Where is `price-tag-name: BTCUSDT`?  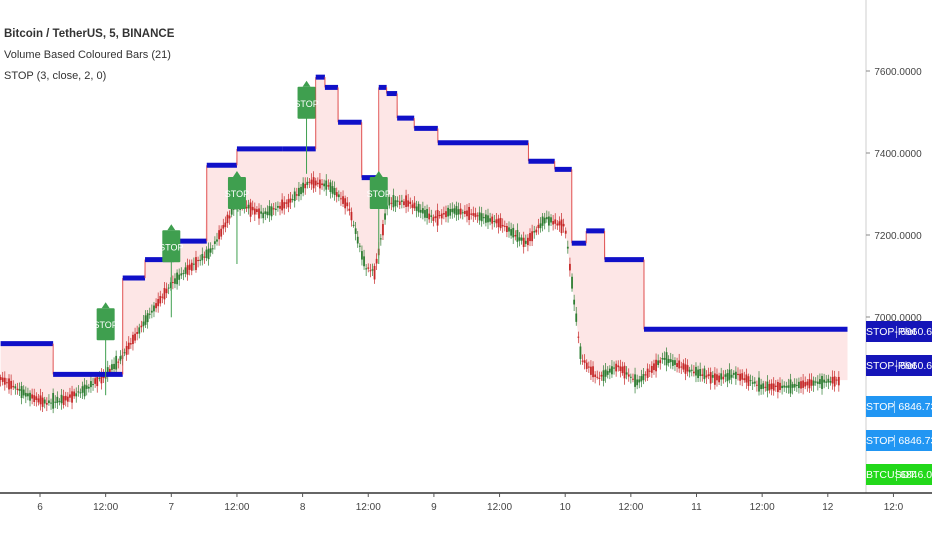 price-tag-name: BTCUSDT is located at coordinates (891, 474).